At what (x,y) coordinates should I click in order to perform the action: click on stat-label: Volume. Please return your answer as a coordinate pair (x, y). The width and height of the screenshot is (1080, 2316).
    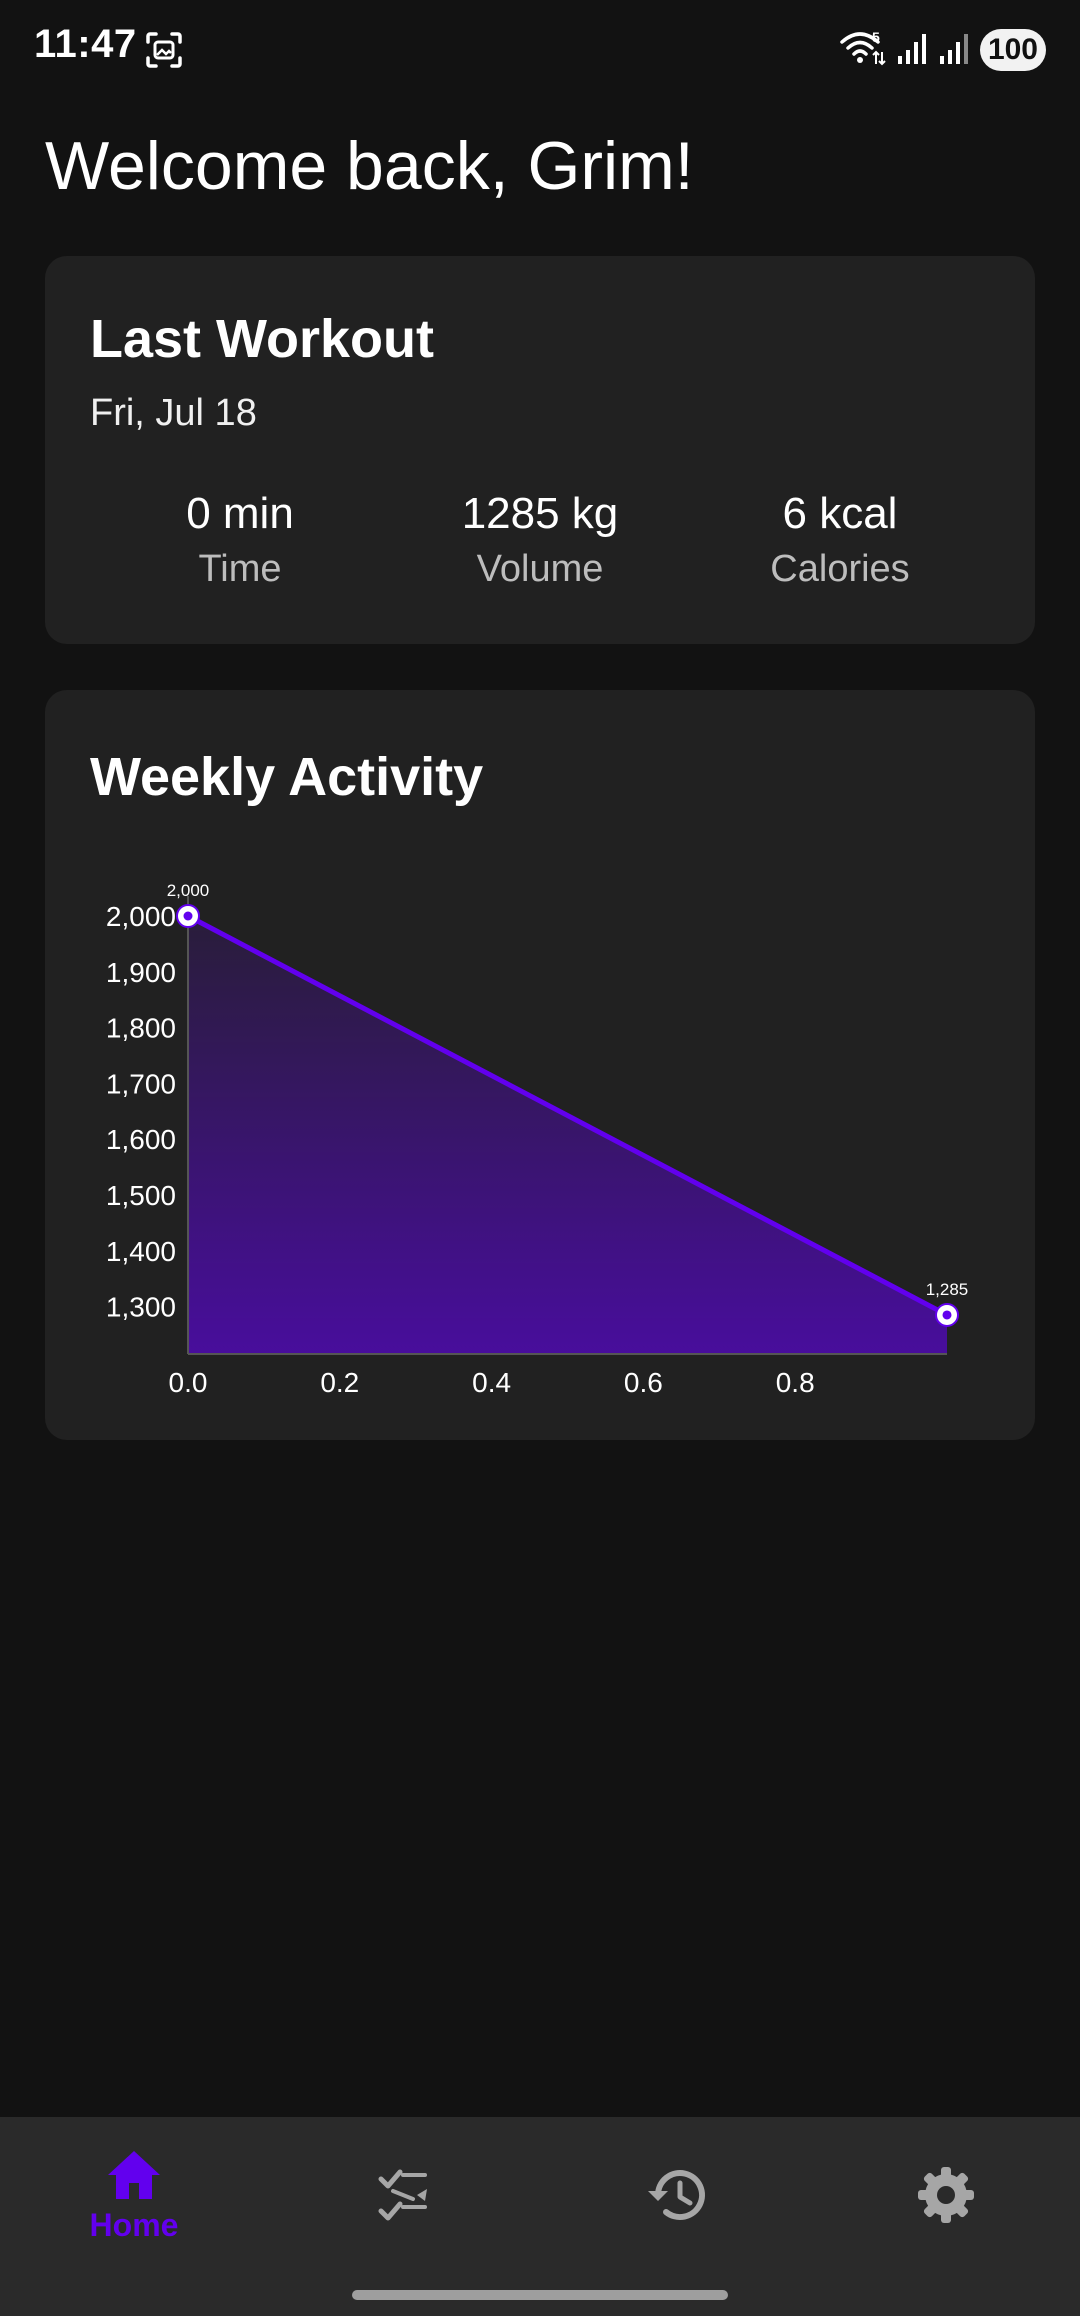
    Looking at the image, I should click on (540, 569).